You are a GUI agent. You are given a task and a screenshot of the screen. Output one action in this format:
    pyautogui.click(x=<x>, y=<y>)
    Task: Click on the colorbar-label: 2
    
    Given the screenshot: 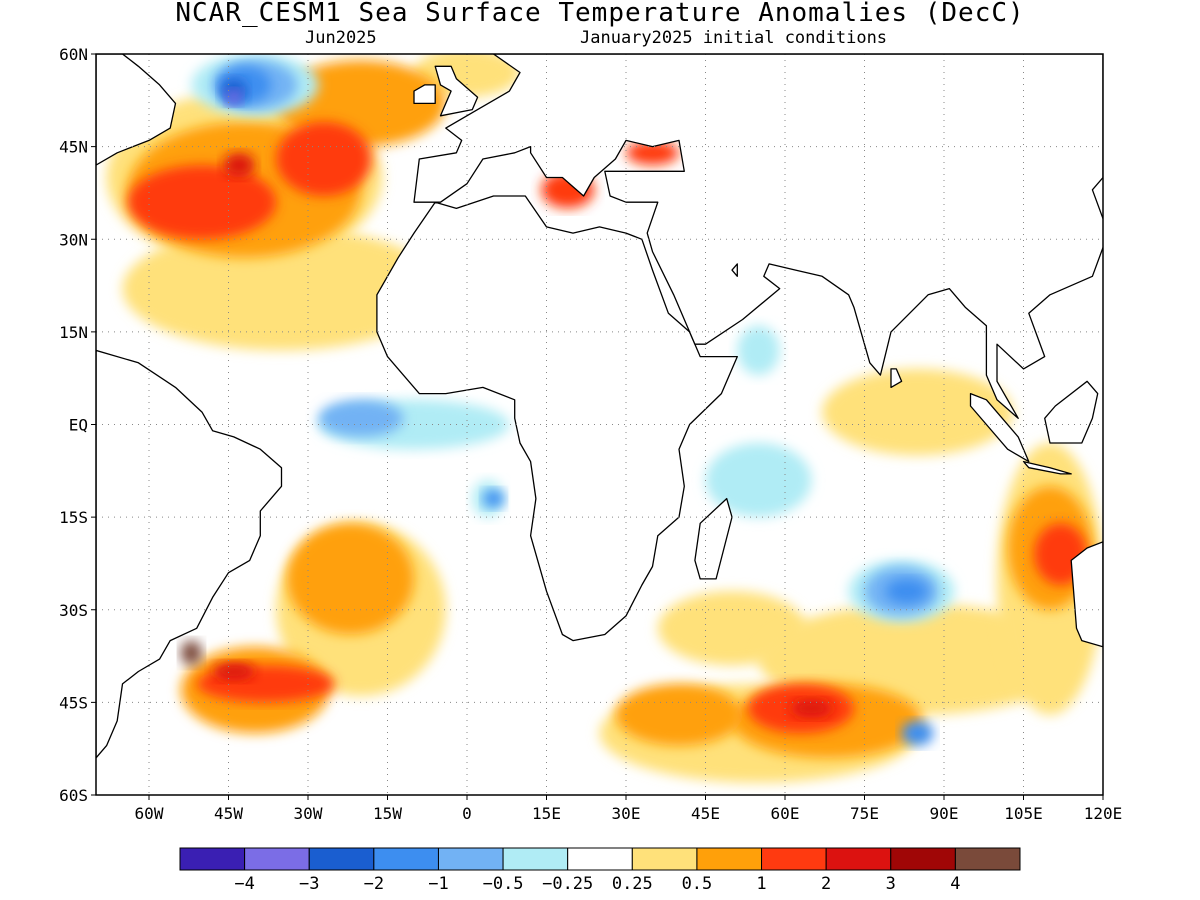 What is the action you would take?
    pyautogui.click(x=826, y=884)
    